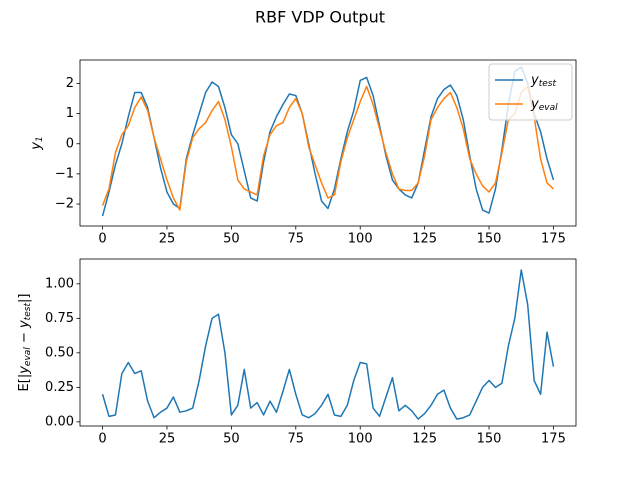 Image resolution: width=640 pixels, height=480 pixels. I want to click on y-tick-label: 0.50, so click(59, 352).